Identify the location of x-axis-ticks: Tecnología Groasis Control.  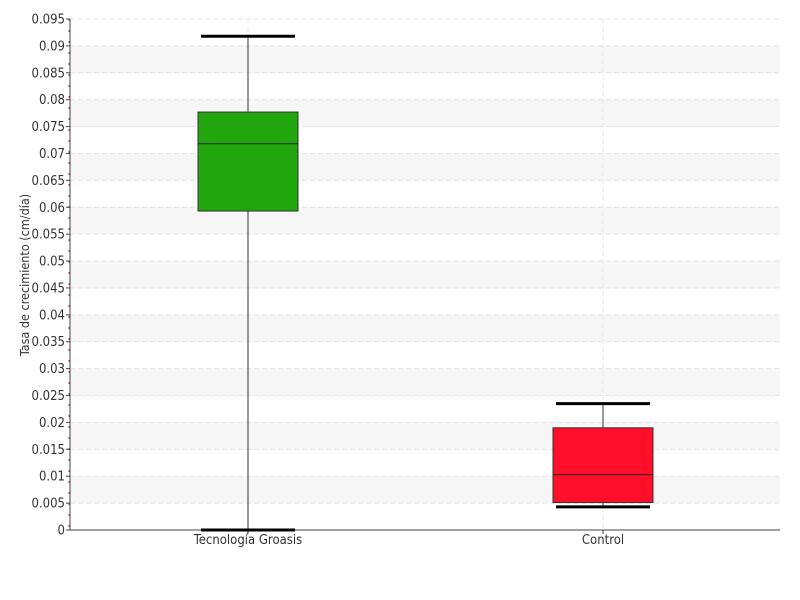
(408, 539).